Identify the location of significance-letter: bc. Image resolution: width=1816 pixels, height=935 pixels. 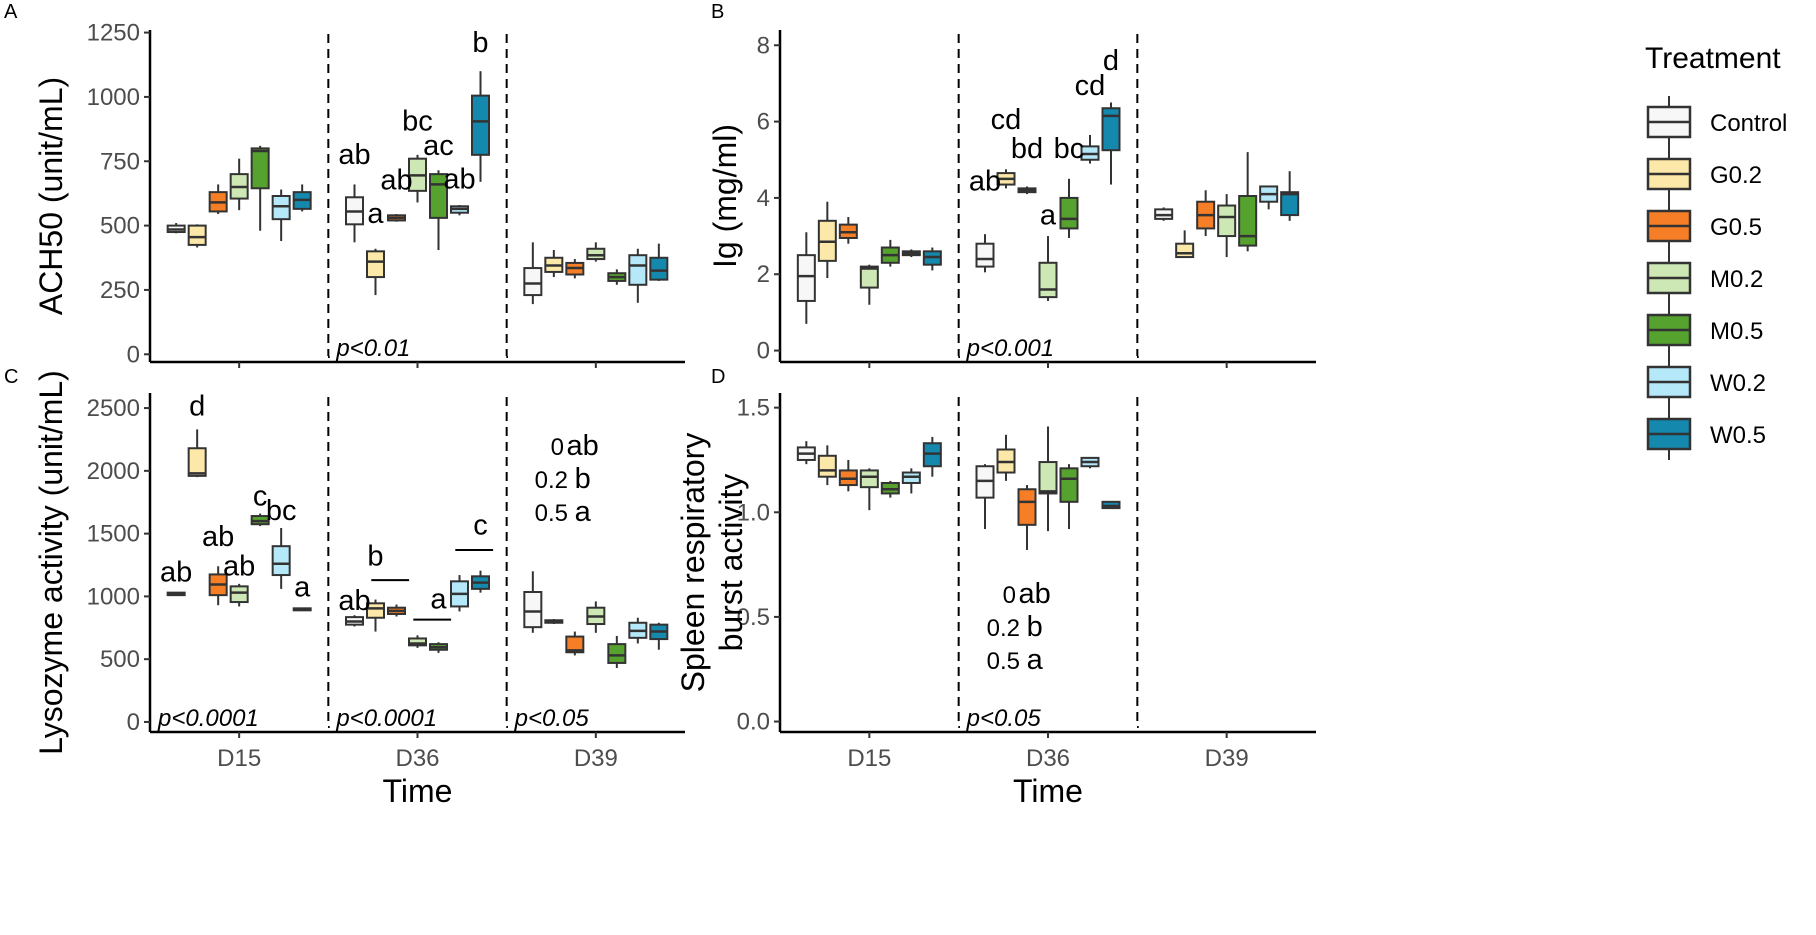
(417, 121).